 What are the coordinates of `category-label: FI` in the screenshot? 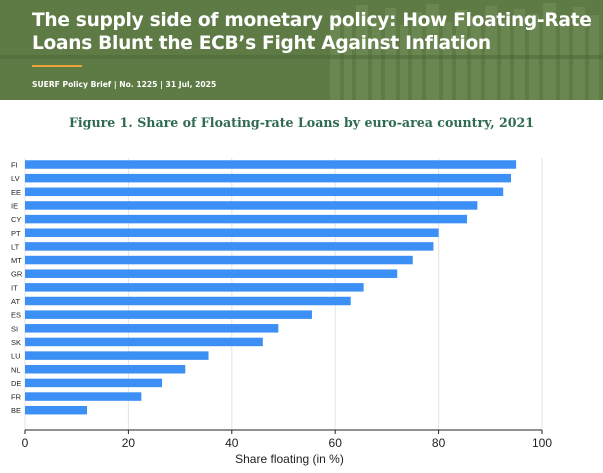 It's located at (14, 165).